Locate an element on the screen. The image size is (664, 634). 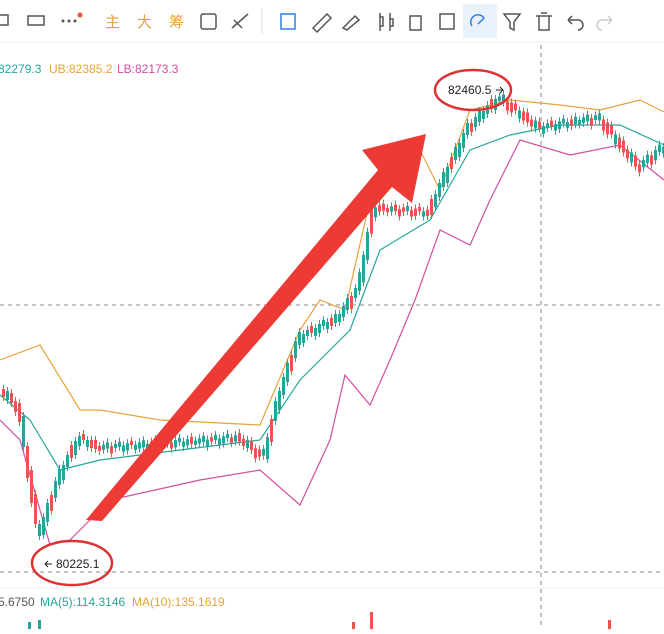
toolbar-button: 主 is located at coordinates (112, 22).